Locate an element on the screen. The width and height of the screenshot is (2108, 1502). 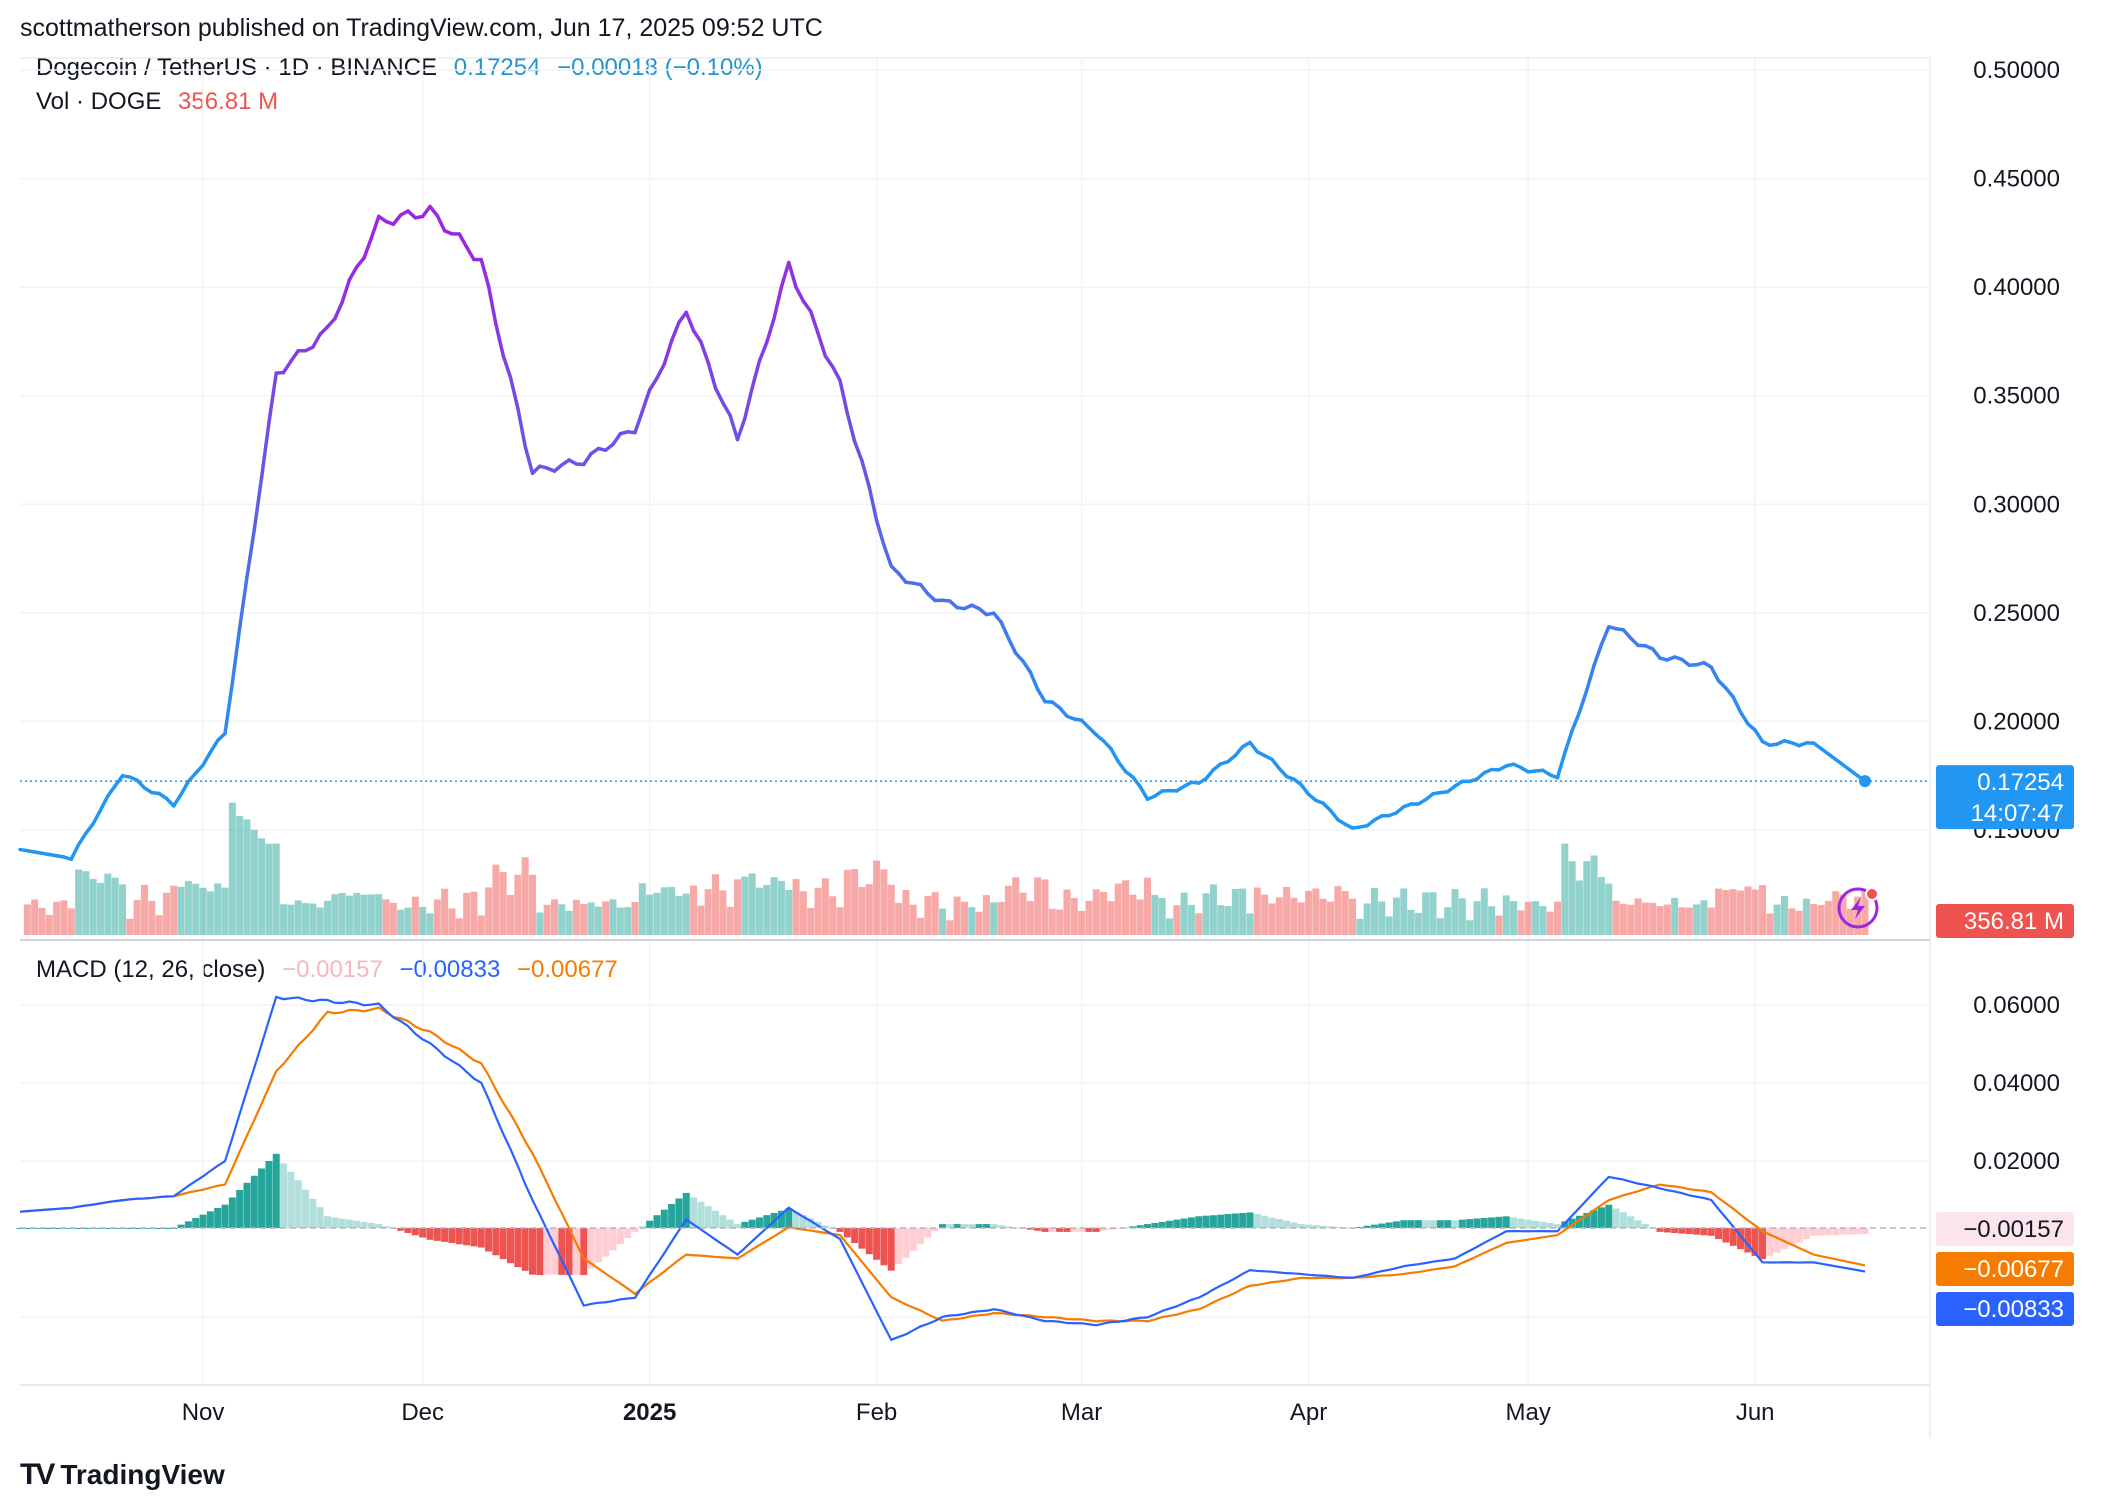
lightning-icon is located at coordinates (1858, 908).